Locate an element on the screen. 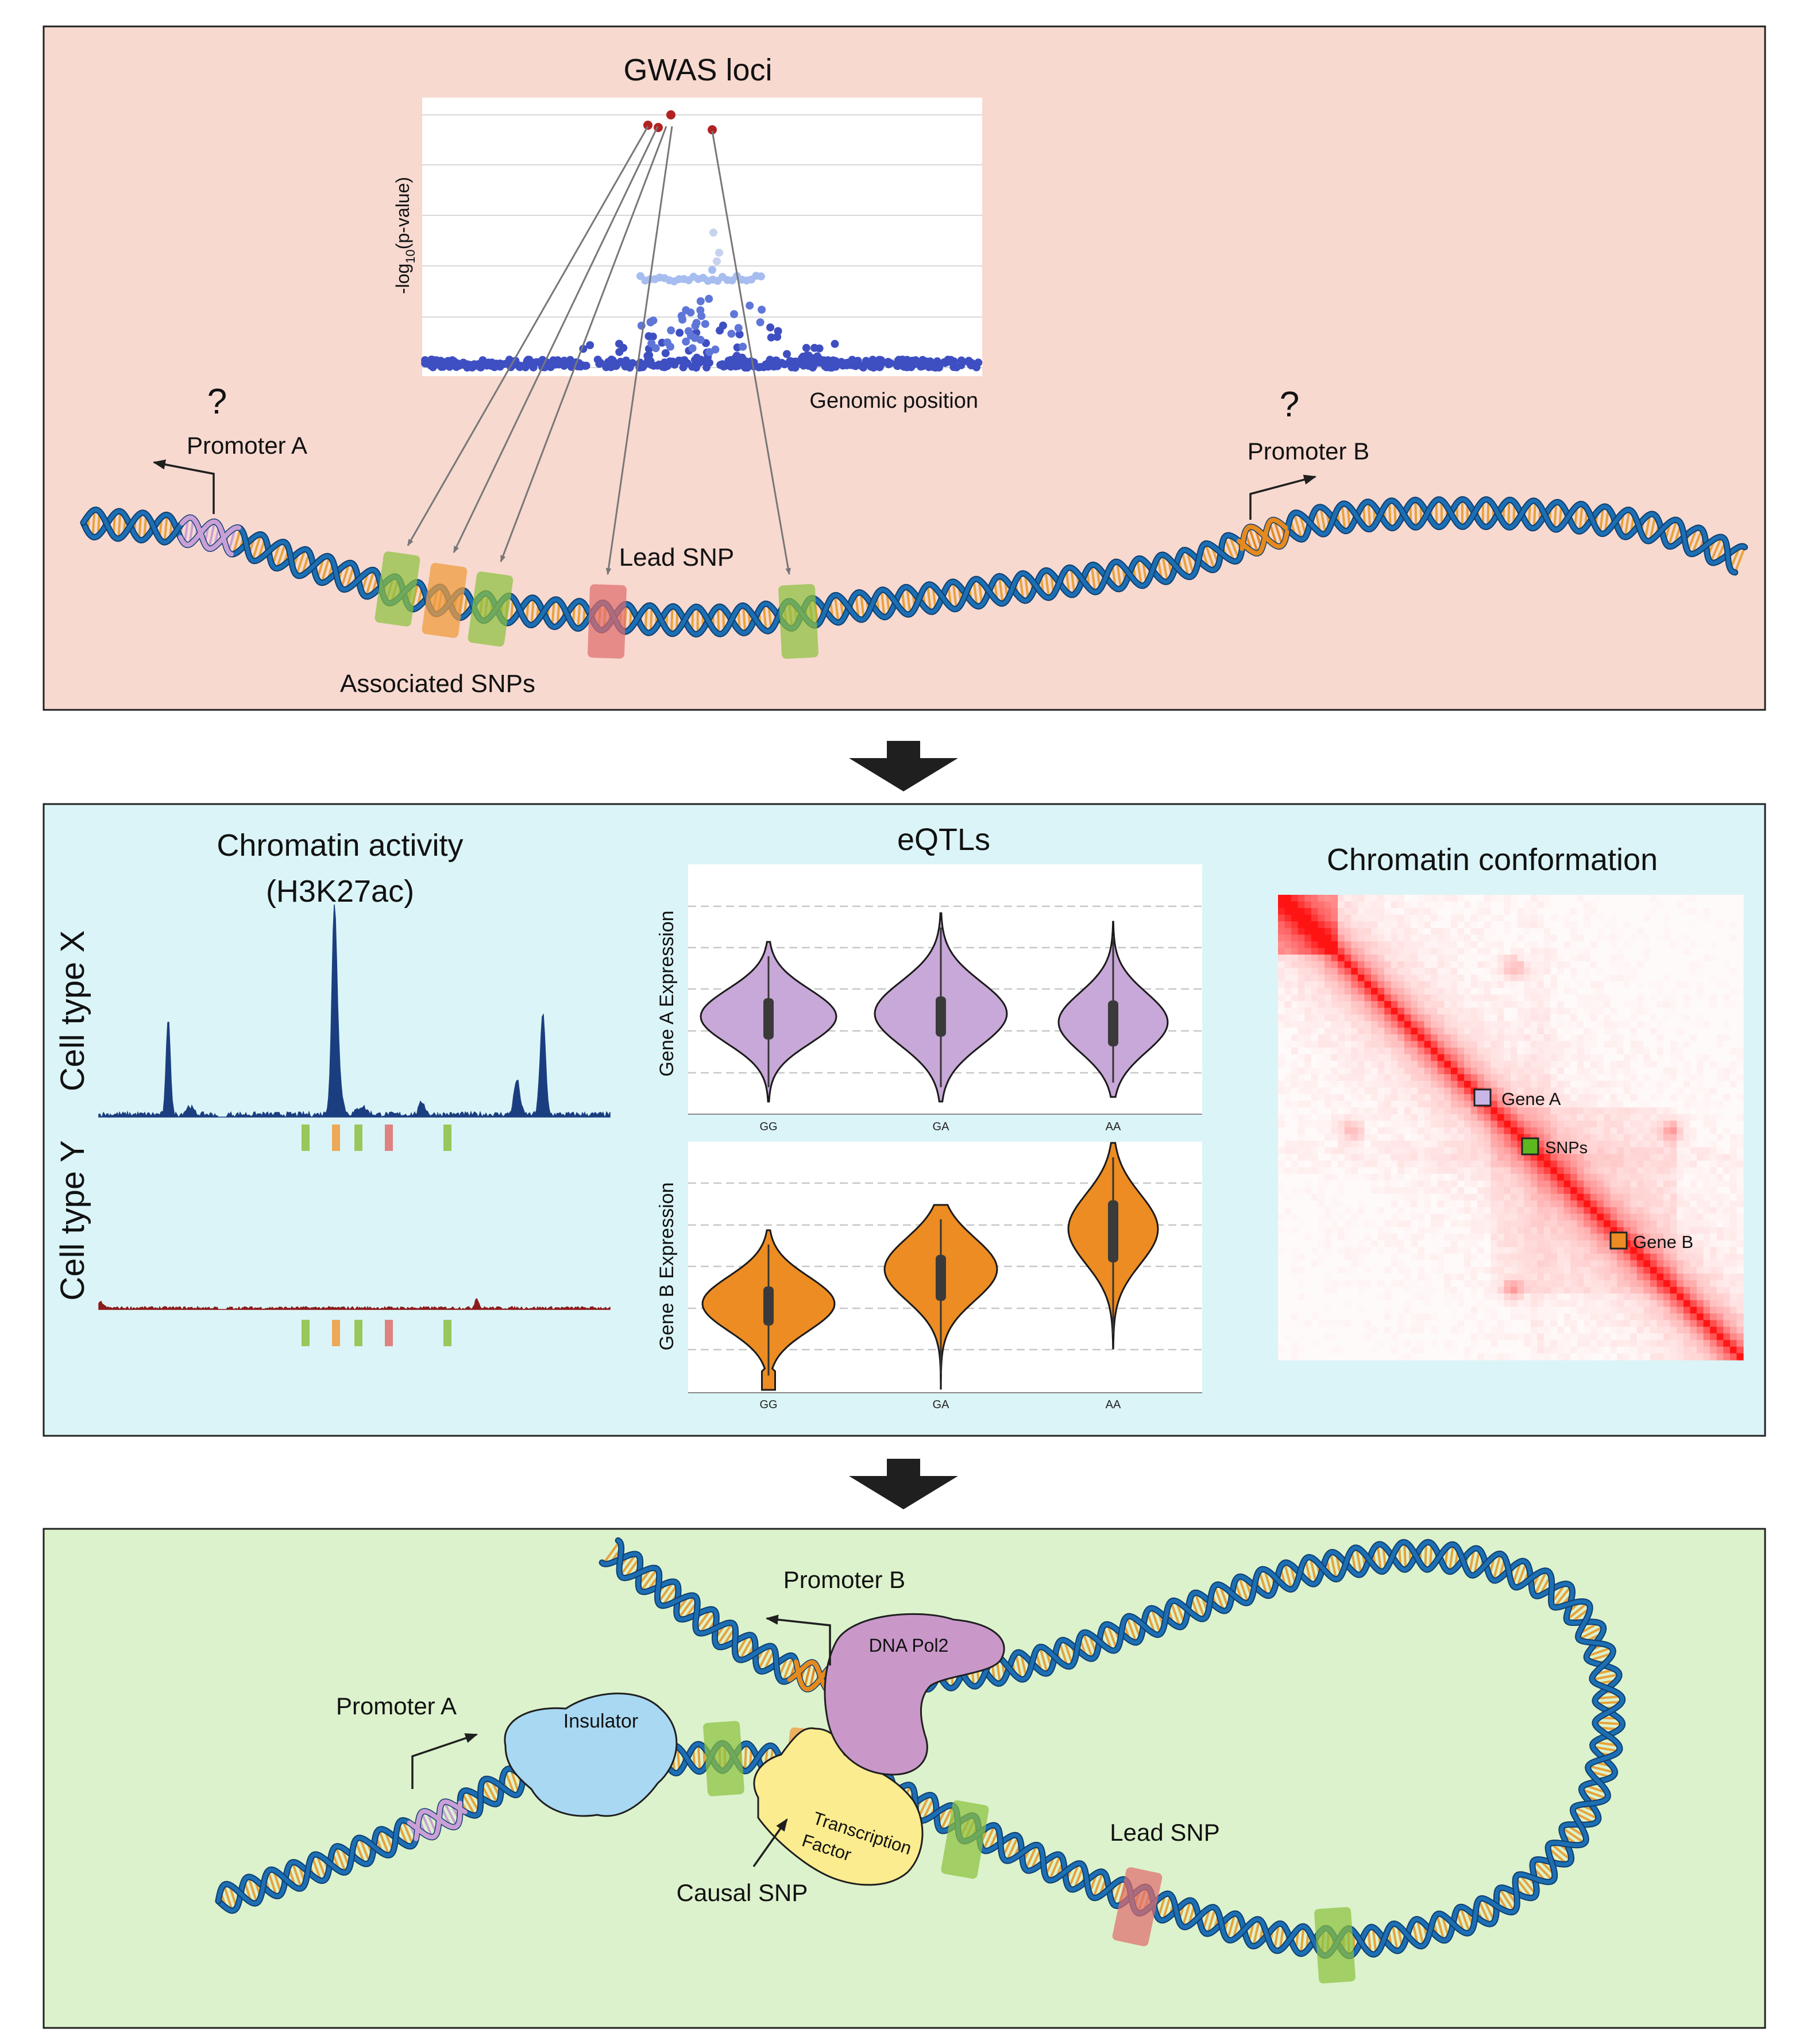  h3k27ac-track-cell-x is located at coordinates (354, 1011).